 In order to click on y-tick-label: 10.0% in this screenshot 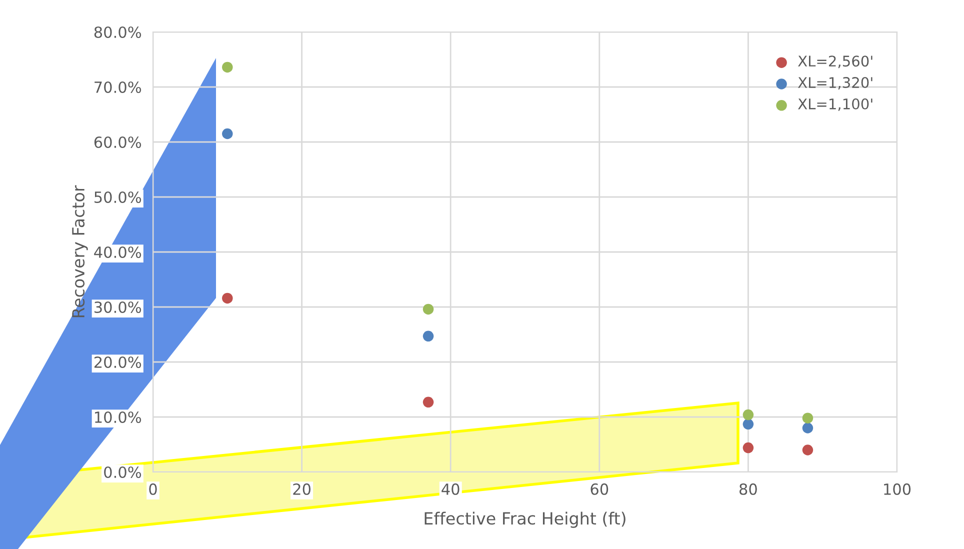, I will do `click(118, 417)`.